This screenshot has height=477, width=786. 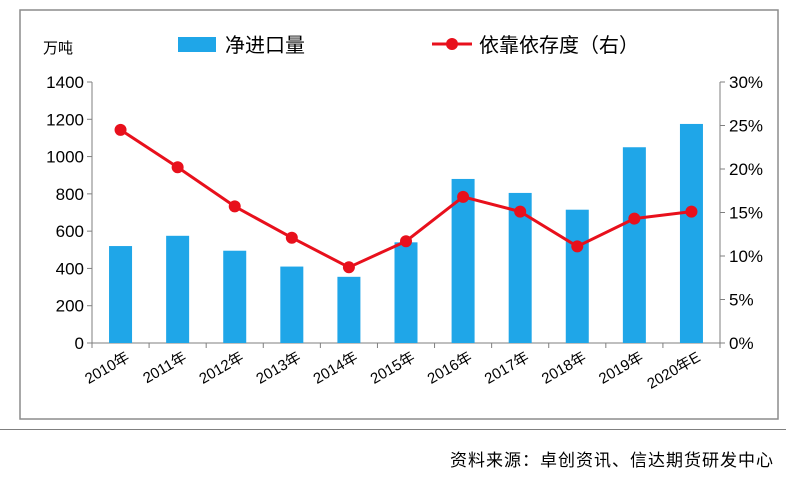 I want to click on x-tick-label: 2018年, so click(x=564, y=368).